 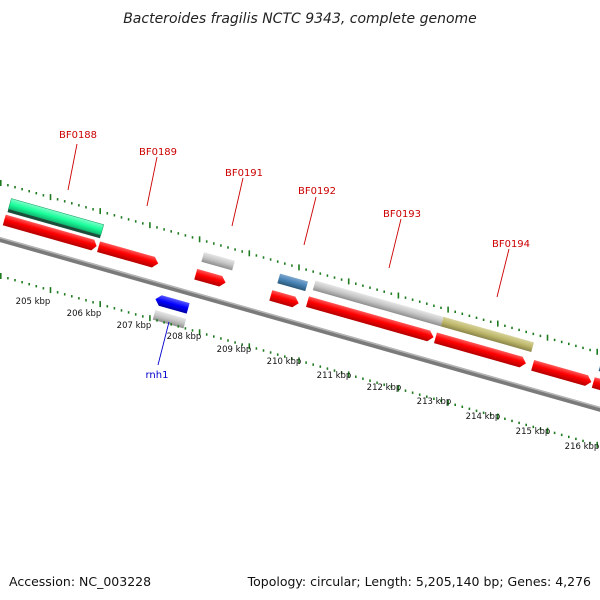 I want to click on cds-arrow-bf0188, so click(x=50, y=233).